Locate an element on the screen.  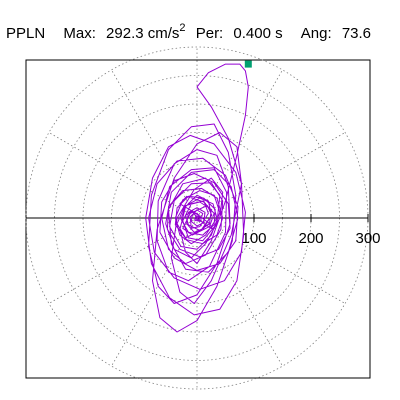
radial-tick-label-300: 300 is located at coordinates (367, 238).